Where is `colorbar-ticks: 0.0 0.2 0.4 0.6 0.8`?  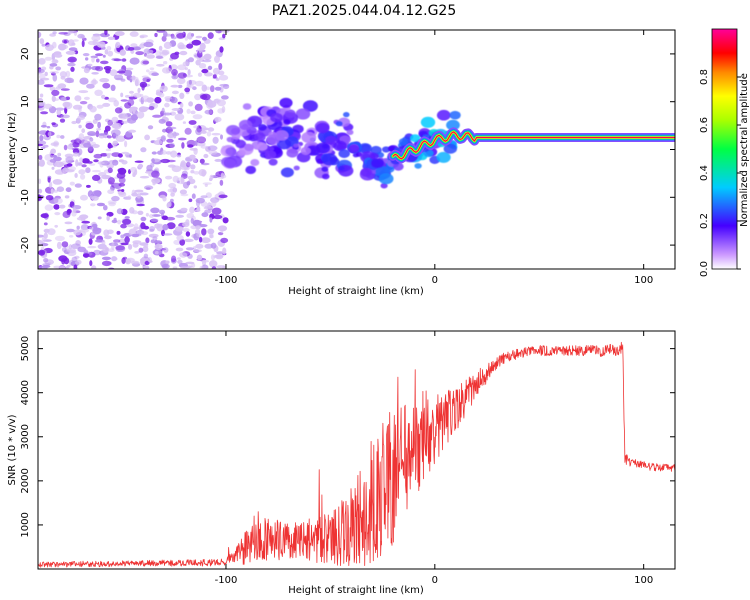 colorbar-ticks: 0.0 0.2 0.4 0.6 0.8 is located at coordinates (720, 173).